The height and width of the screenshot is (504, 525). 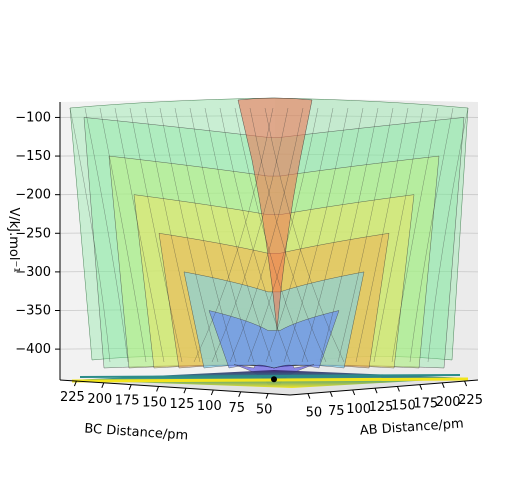 What do you see at coordinates (33, 272) in the screenshot?
I see `z-tick-label: −300` at bounding box center [33, 272].